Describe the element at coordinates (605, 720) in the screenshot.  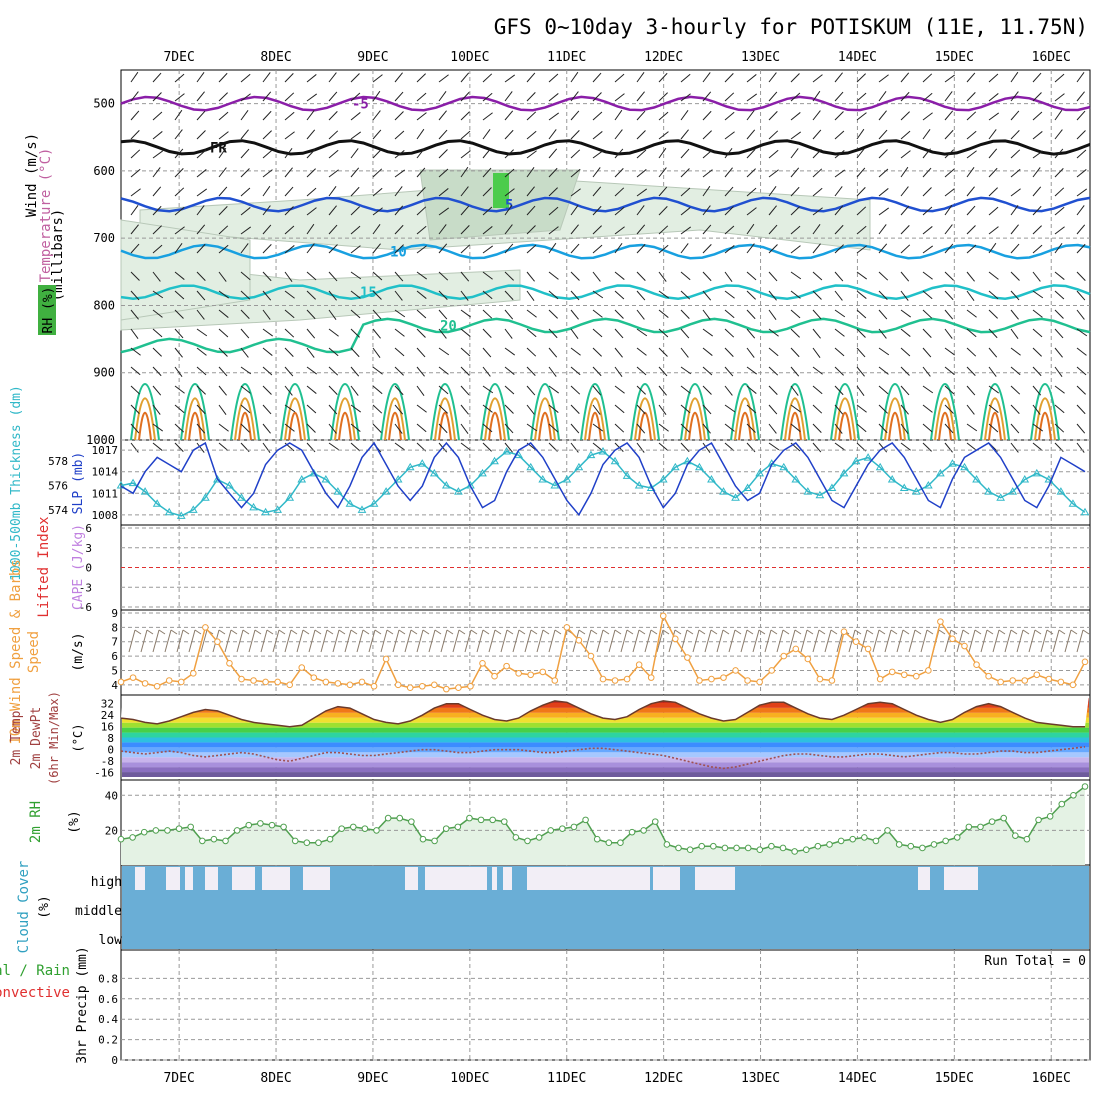
I see `temp-color-band` at that location.